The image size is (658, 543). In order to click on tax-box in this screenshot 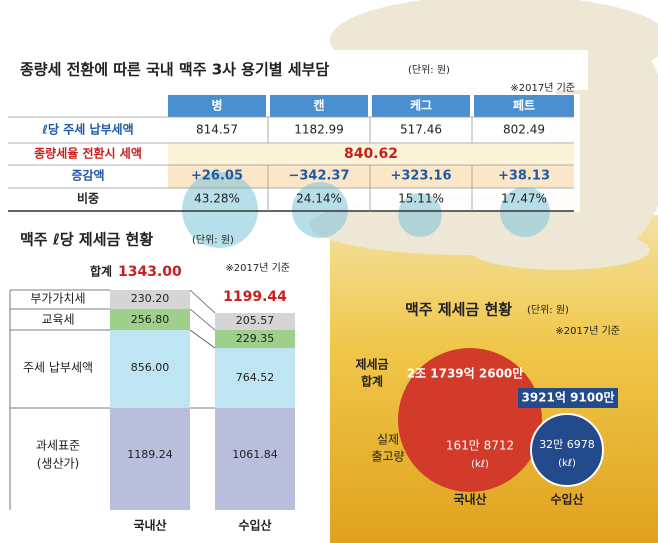, I will do `click(568, 398)`.